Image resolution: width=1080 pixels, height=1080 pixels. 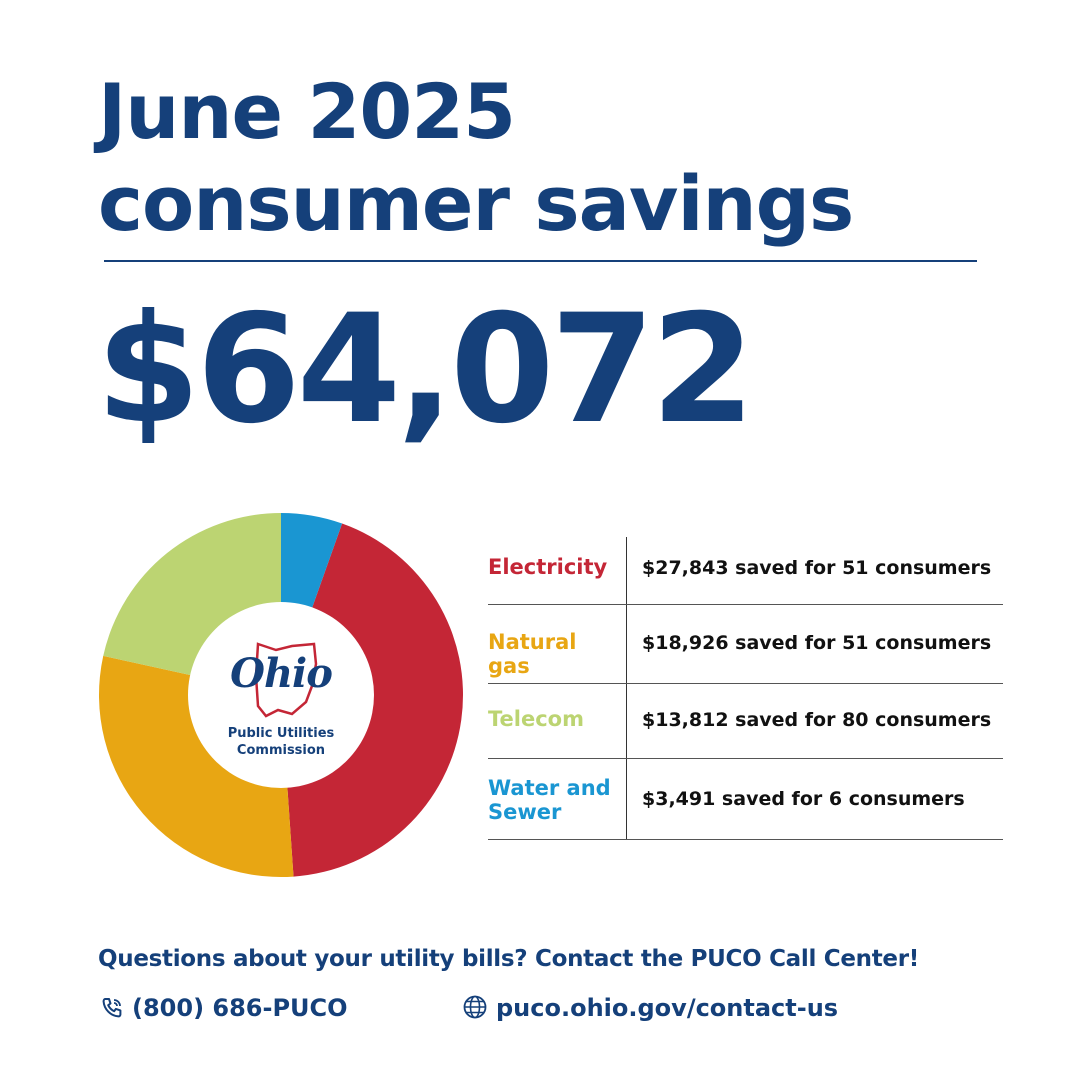 What do you see at coordinates (476, 203) in the screenshot?
I see `title-line-2: consumer savings` at bounding box center [476, 203].